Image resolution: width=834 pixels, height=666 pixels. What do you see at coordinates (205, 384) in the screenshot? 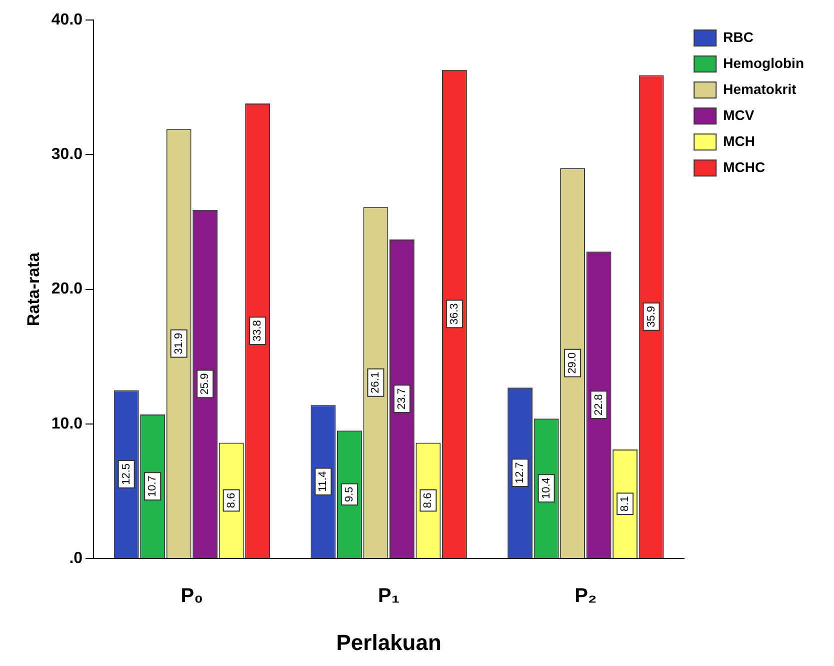
I see `data-label: 25.9` at bounding box center [205, 384].